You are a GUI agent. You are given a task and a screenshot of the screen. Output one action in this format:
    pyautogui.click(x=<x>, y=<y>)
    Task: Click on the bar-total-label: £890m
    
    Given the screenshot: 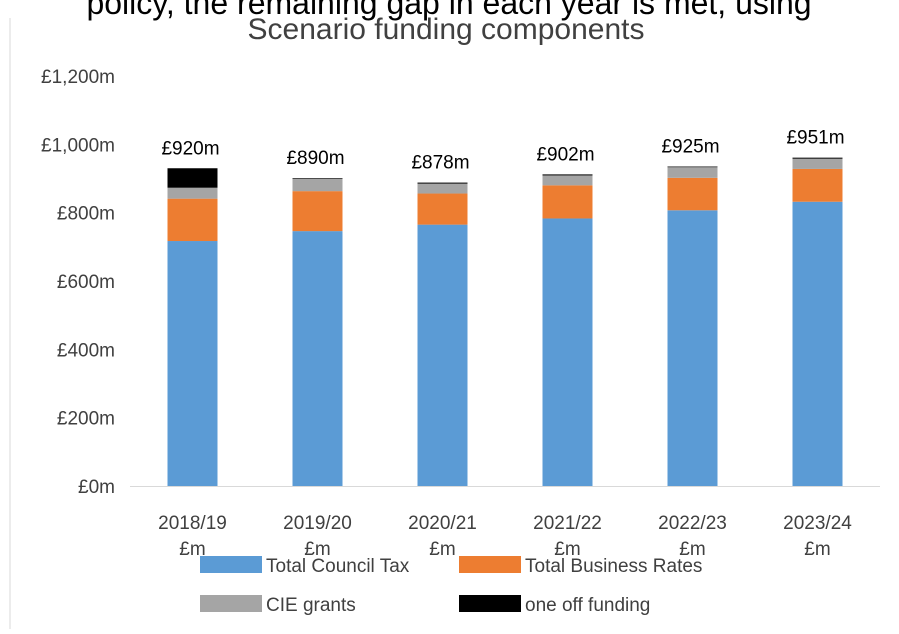 What is the action you would take?
    pyautogui.click(x=315, y=158)
    